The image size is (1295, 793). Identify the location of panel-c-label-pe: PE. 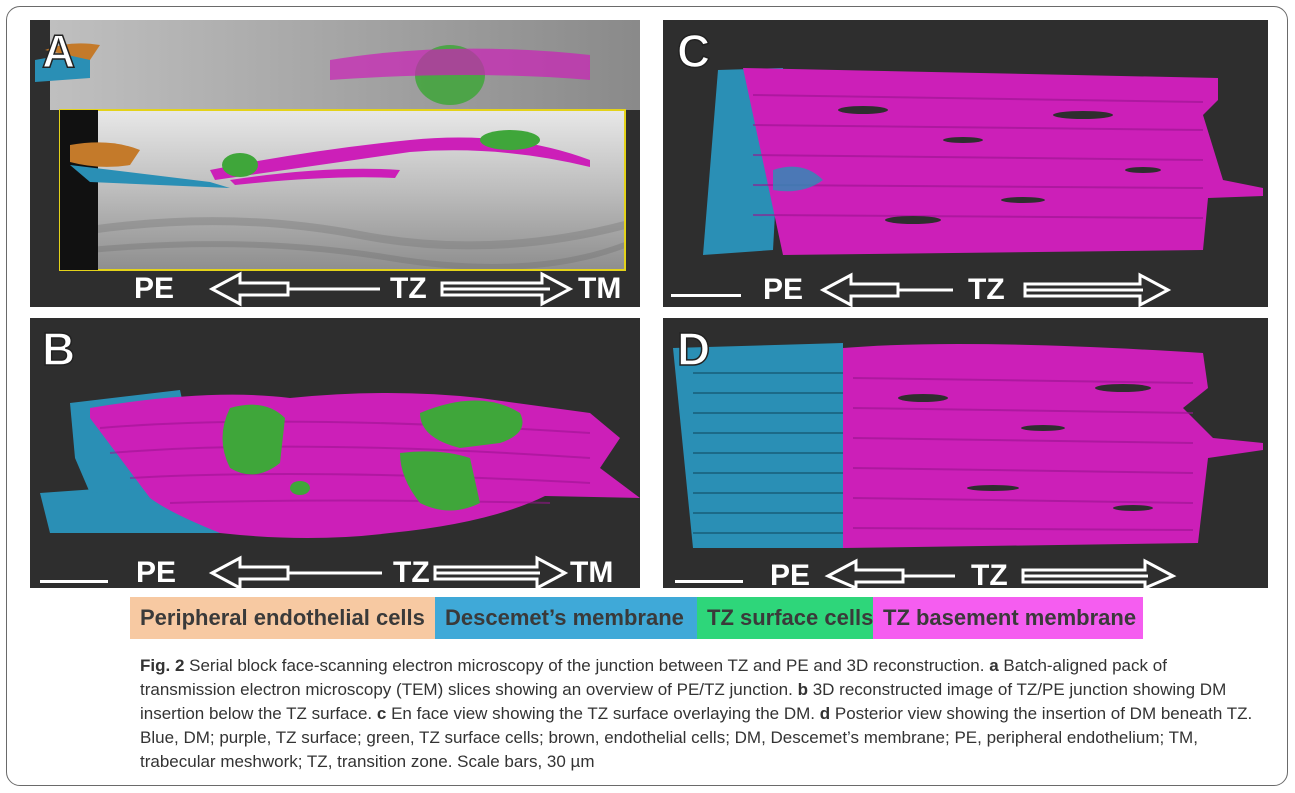
(783, 289).